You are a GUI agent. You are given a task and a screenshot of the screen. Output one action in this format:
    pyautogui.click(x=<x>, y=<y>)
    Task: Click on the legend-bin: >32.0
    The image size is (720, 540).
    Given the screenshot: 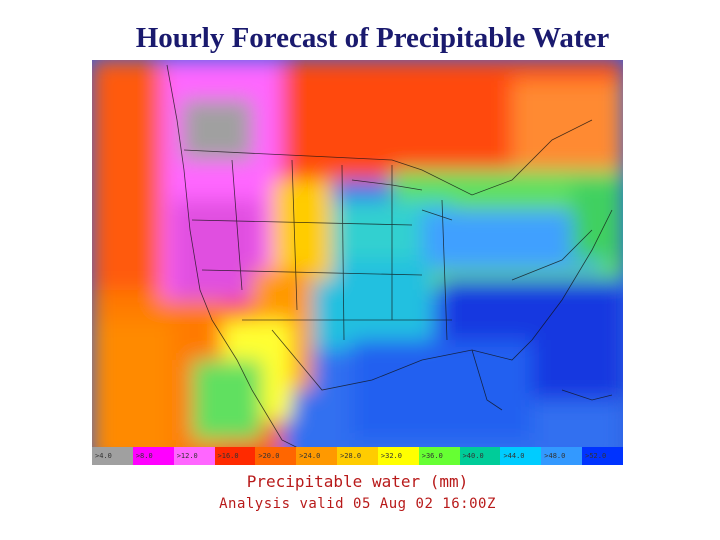 What is the action you would take?
    pyautogui.click(x=398, y=456)
    